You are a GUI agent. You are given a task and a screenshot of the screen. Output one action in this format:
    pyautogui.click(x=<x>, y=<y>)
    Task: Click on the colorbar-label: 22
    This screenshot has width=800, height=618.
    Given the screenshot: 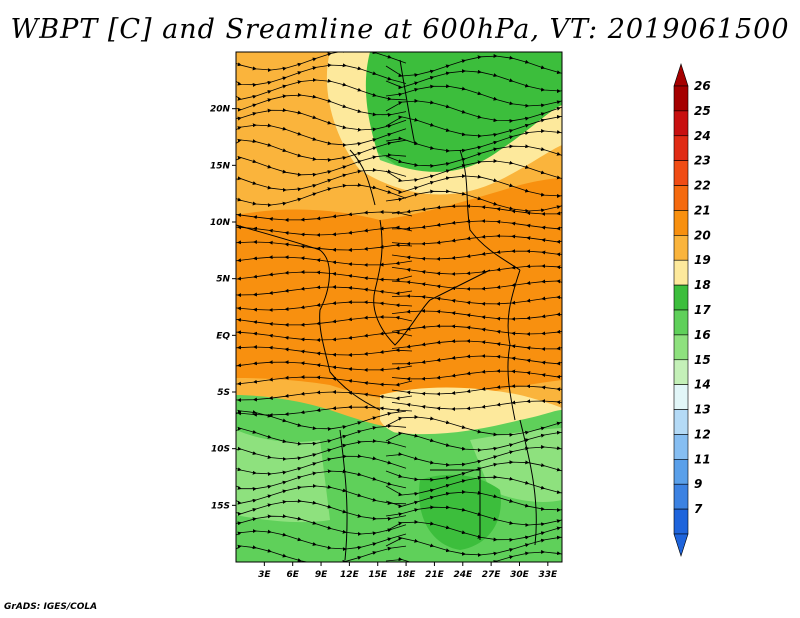 What is the action you would take?
    pyautogui.click(x=702, y=186)
    